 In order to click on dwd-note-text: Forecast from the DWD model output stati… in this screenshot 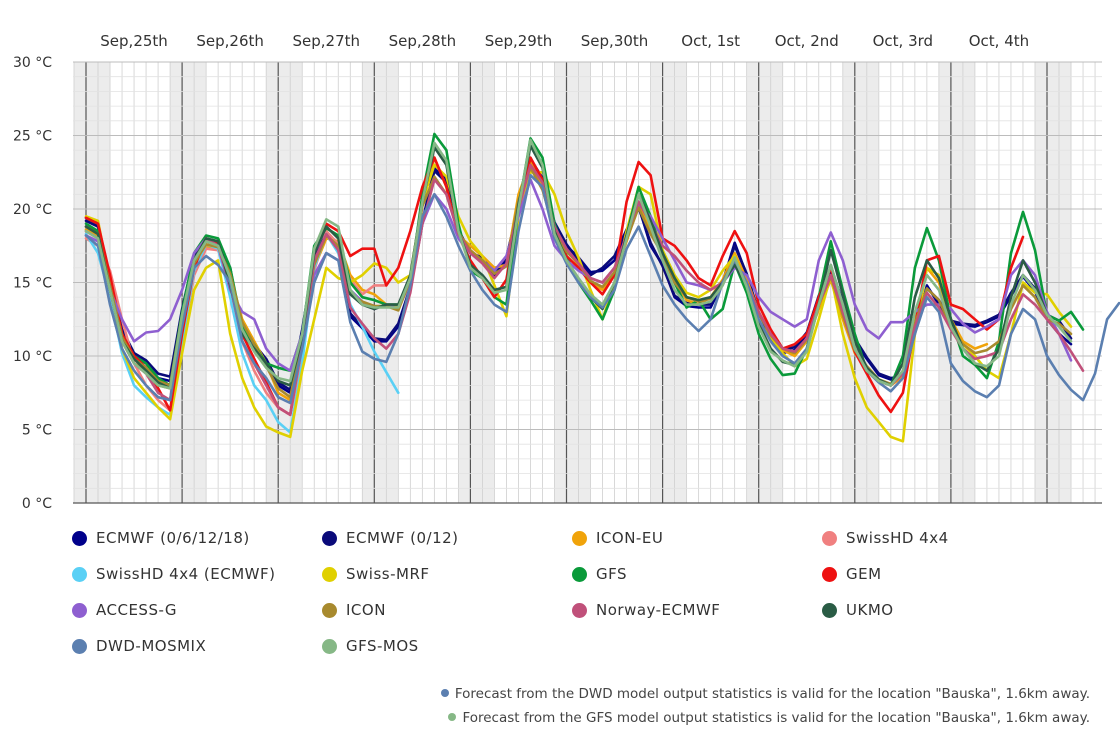, I will do `click(772, 694)`.